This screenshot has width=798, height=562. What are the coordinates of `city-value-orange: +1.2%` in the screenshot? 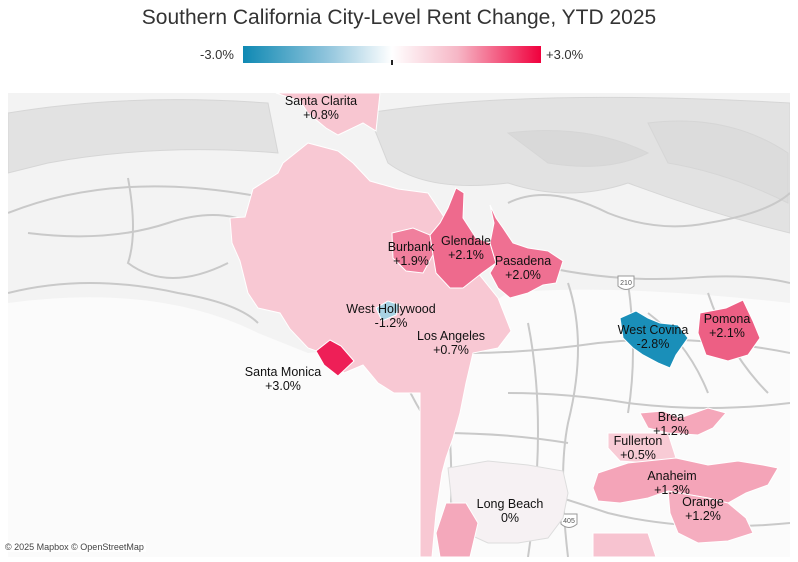 It's located at (703, 516).